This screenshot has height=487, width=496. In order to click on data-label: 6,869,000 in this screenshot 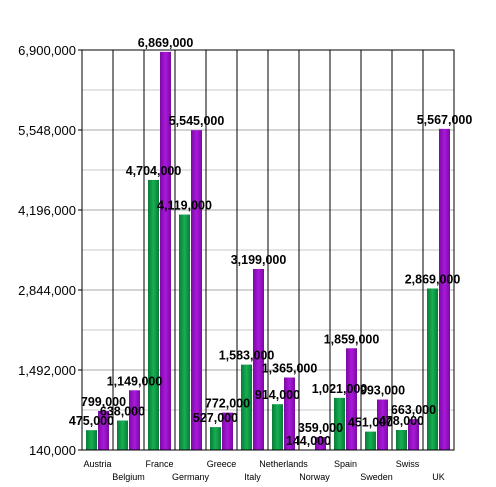, I will do `click(166, 43)`.